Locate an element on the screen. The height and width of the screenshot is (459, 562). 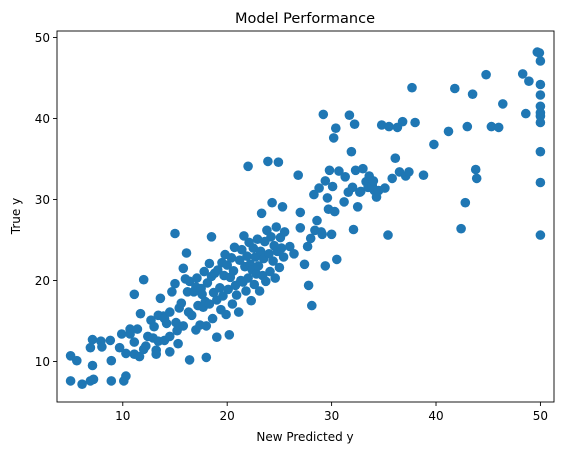
y-tick-label: 50 is located at coordinates (42, 38).